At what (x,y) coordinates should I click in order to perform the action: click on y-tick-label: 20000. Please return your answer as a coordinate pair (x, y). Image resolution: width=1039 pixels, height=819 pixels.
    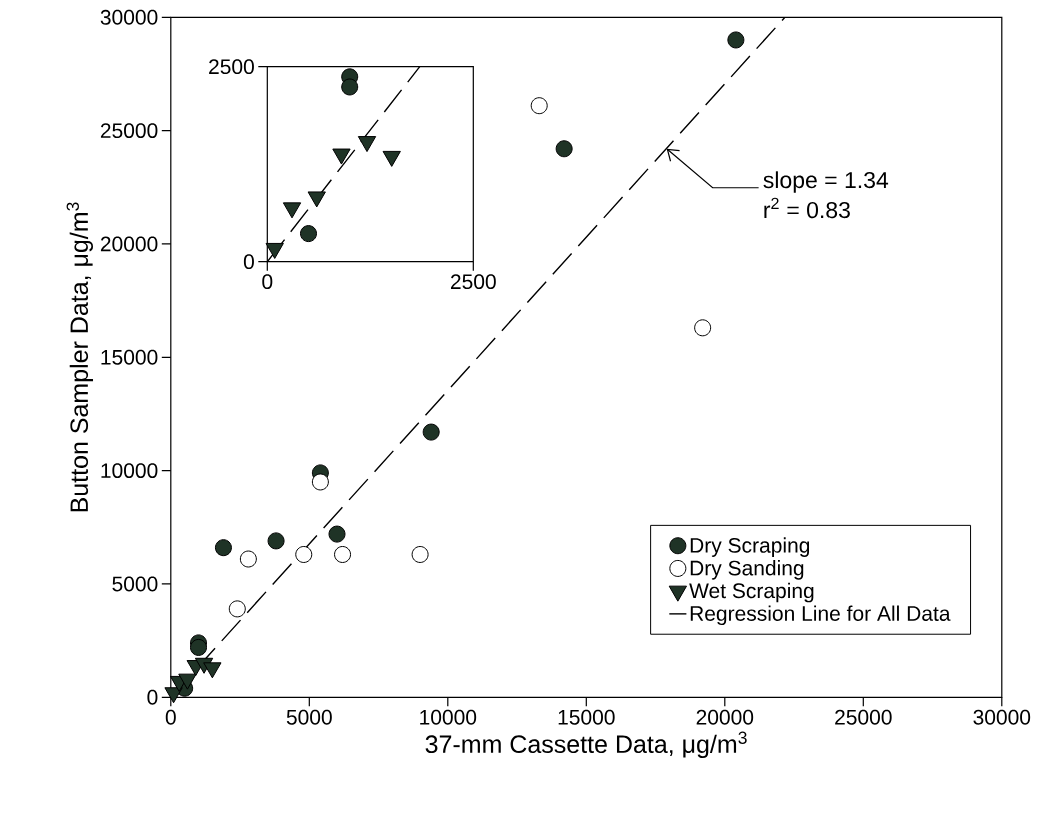
    Looking at the image, I should click on (129, 244).